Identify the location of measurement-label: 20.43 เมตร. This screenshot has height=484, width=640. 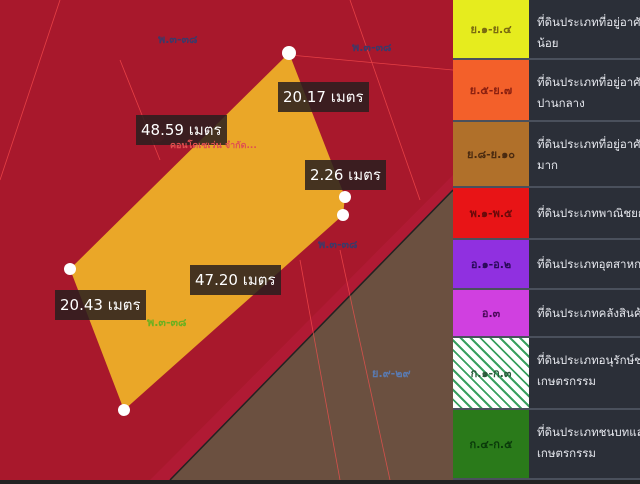
(100, 305).